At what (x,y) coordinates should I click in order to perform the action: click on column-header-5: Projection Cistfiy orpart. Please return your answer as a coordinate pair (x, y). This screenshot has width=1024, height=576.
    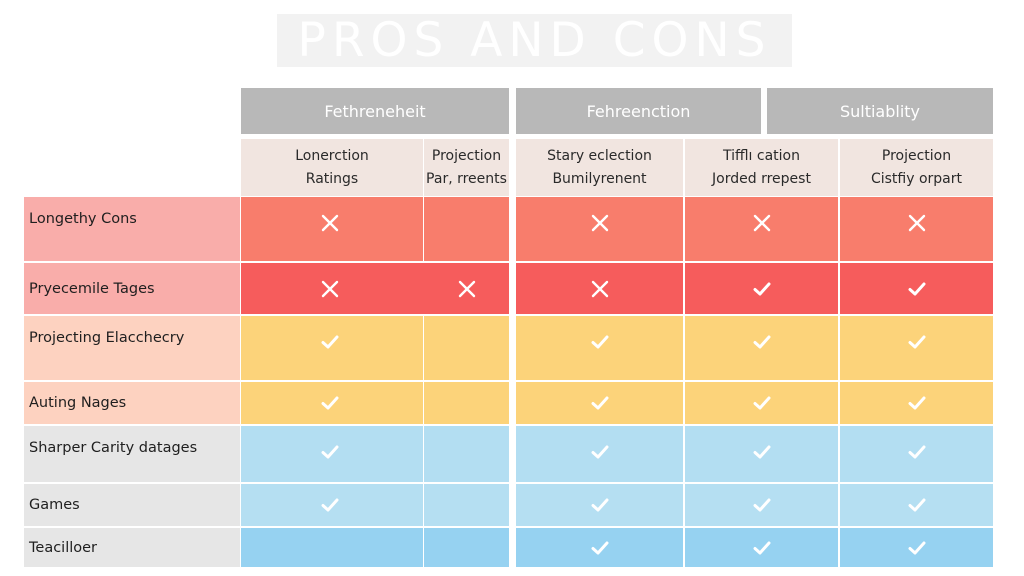
    Looking at the image, I should click on (916, 167).